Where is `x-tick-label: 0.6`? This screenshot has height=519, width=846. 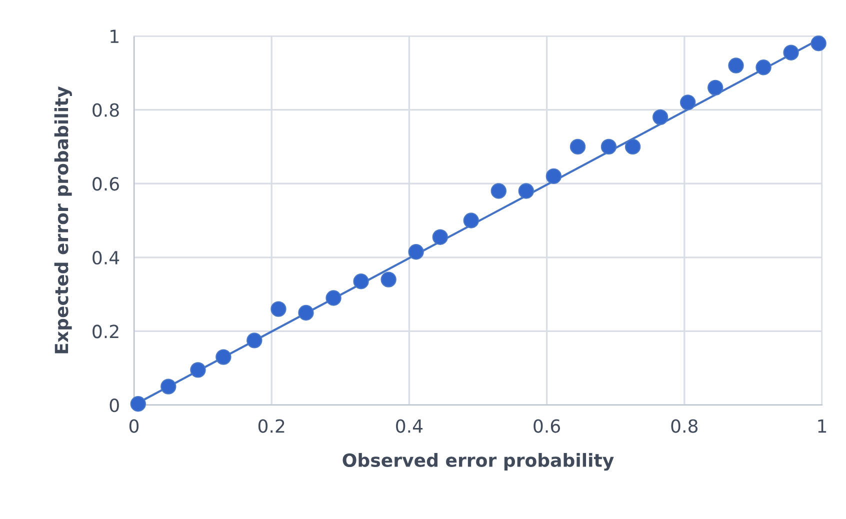
x-tick-label: 0.6 is located at coordinates (547, 426).